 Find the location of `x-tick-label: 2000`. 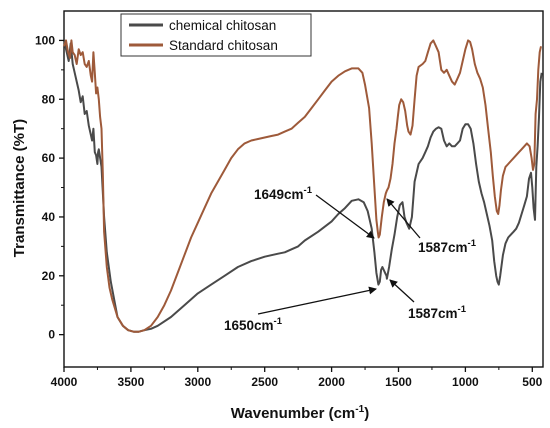

x-tick-label: 2000 is located at coordinates (331, 382).